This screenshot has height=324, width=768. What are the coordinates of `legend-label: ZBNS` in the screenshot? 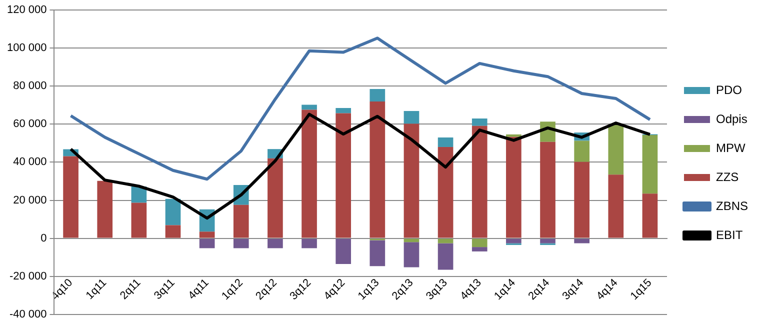 It's located at (732, 205).